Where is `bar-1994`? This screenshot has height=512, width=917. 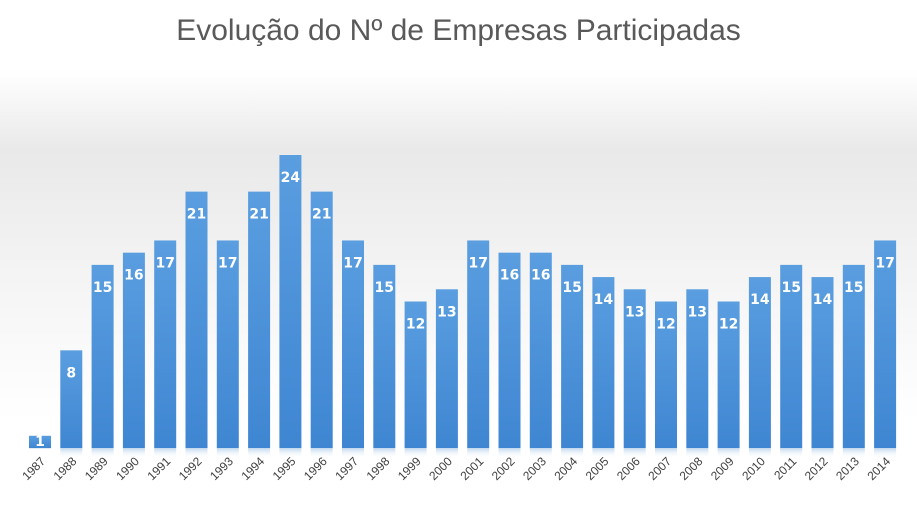 bar-1994 is located at coordinates (259, 319).